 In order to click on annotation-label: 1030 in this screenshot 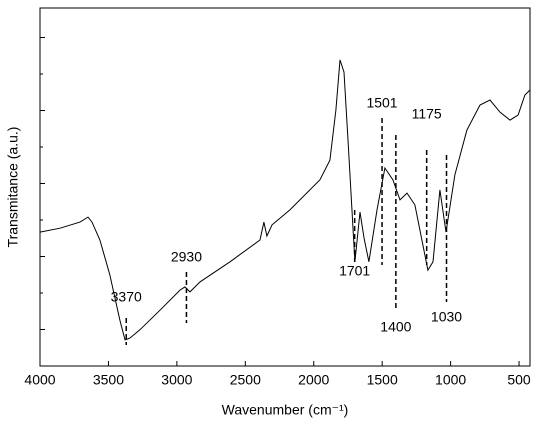, I will do `click(446, 317)`.